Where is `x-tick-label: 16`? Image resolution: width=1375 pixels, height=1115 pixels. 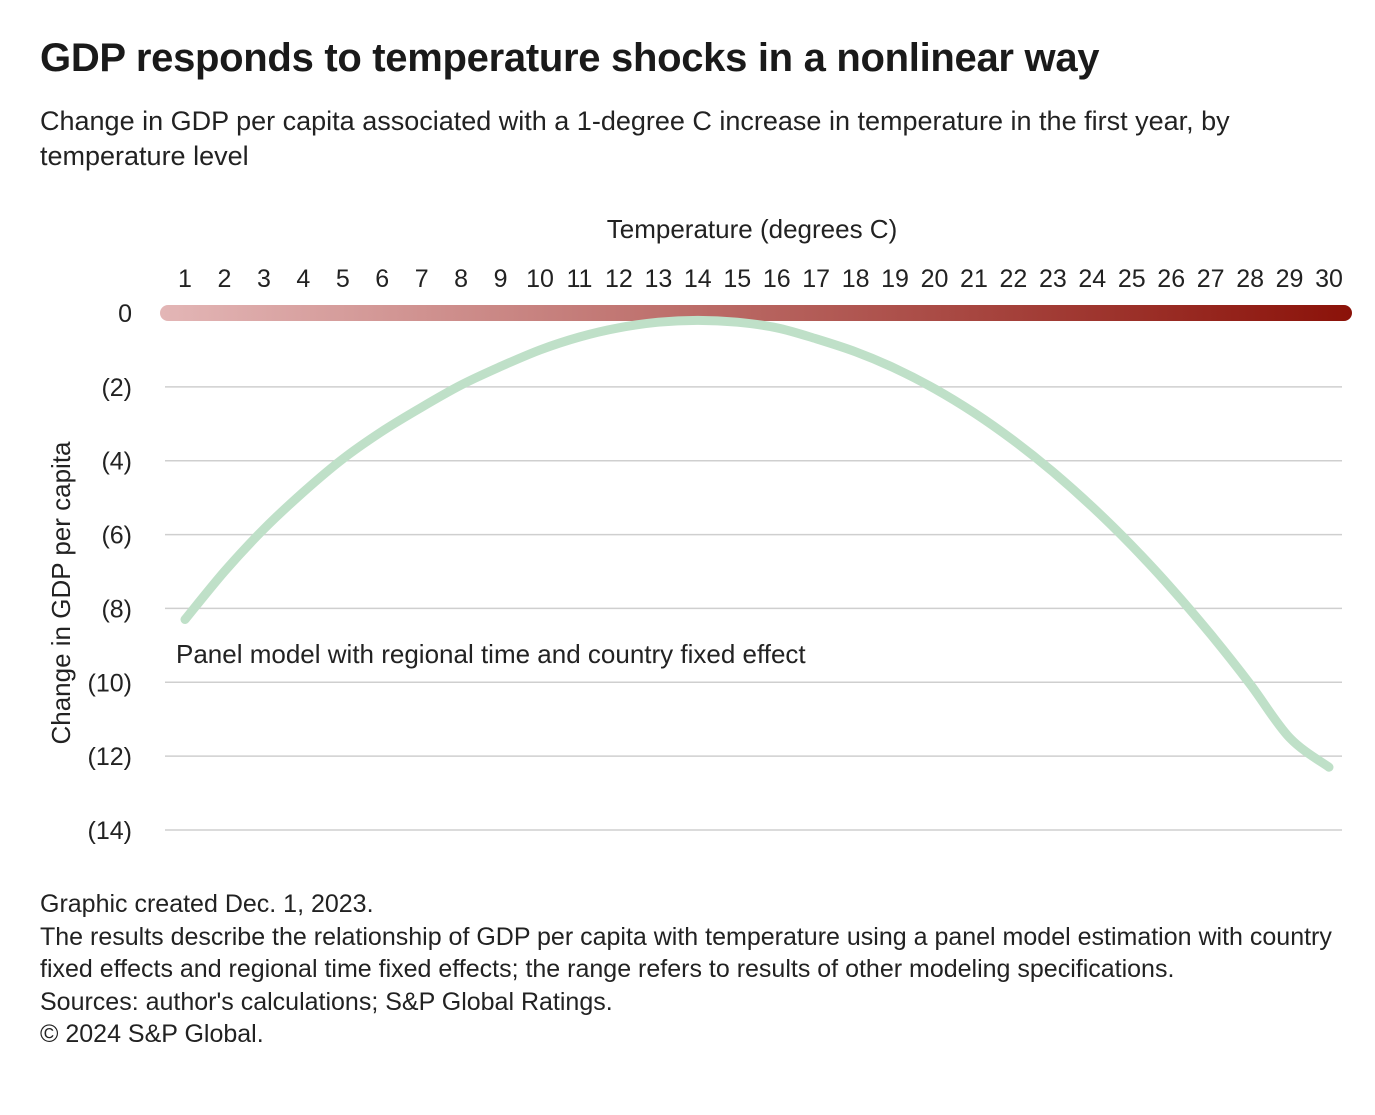 x-tick-label: 16 is located at coordinates (777, 279).